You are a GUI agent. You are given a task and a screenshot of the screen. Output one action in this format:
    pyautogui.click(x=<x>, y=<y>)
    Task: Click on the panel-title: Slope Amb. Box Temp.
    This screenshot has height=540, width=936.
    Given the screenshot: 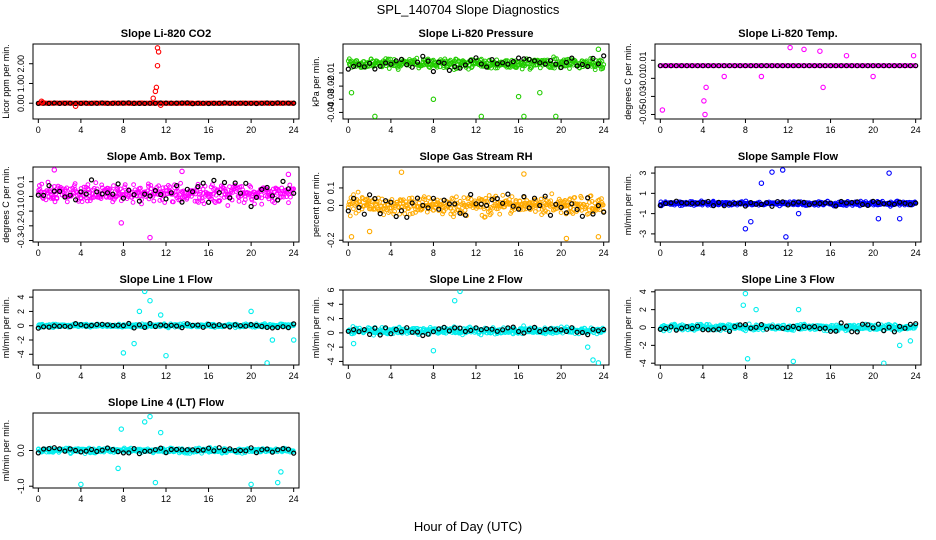 What is the action you would take?
    pyautogui.click(x=166, y=157)
    